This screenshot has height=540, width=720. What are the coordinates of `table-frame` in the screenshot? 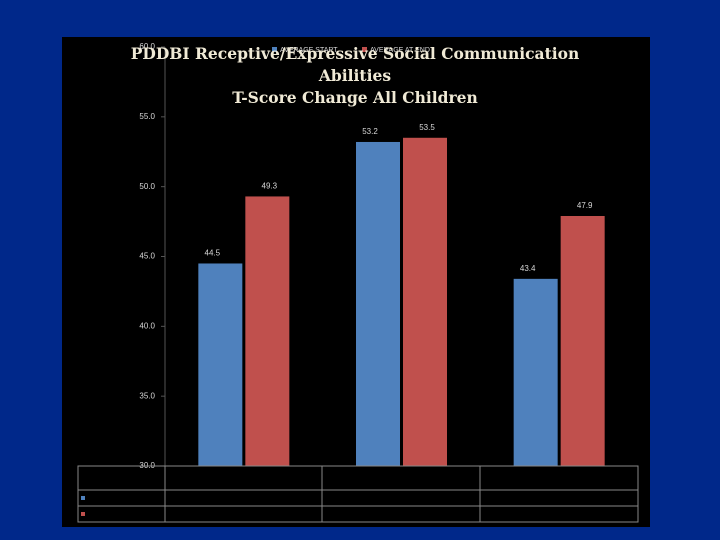 It's located at (358, 494).